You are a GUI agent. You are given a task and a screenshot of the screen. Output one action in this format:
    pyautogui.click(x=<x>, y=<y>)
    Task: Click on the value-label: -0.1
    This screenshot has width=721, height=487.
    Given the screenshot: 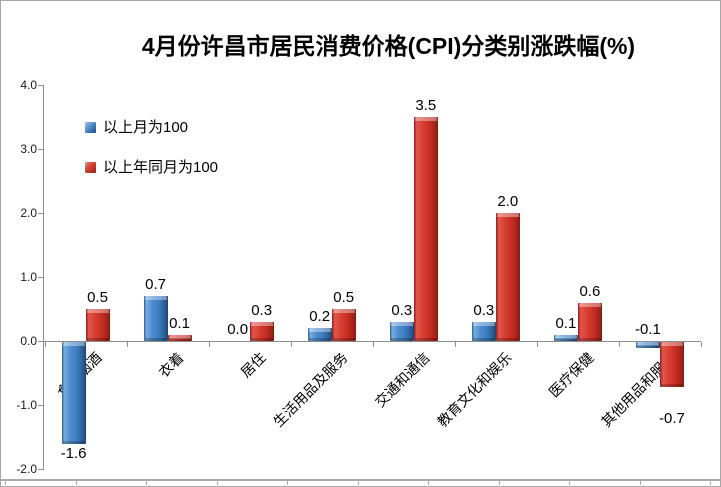 What is the action you would take?
    pyautogui.click(x=648, y=329)
    